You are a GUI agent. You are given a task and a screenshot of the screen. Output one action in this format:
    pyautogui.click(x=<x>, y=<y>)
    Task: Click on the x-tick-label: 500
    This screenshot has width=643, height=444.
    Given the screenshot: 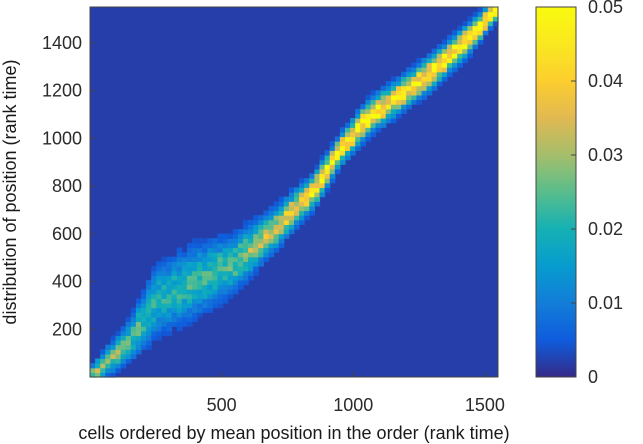 What is the action you would take?
    pyautogui.click(x=222, y=405)
    